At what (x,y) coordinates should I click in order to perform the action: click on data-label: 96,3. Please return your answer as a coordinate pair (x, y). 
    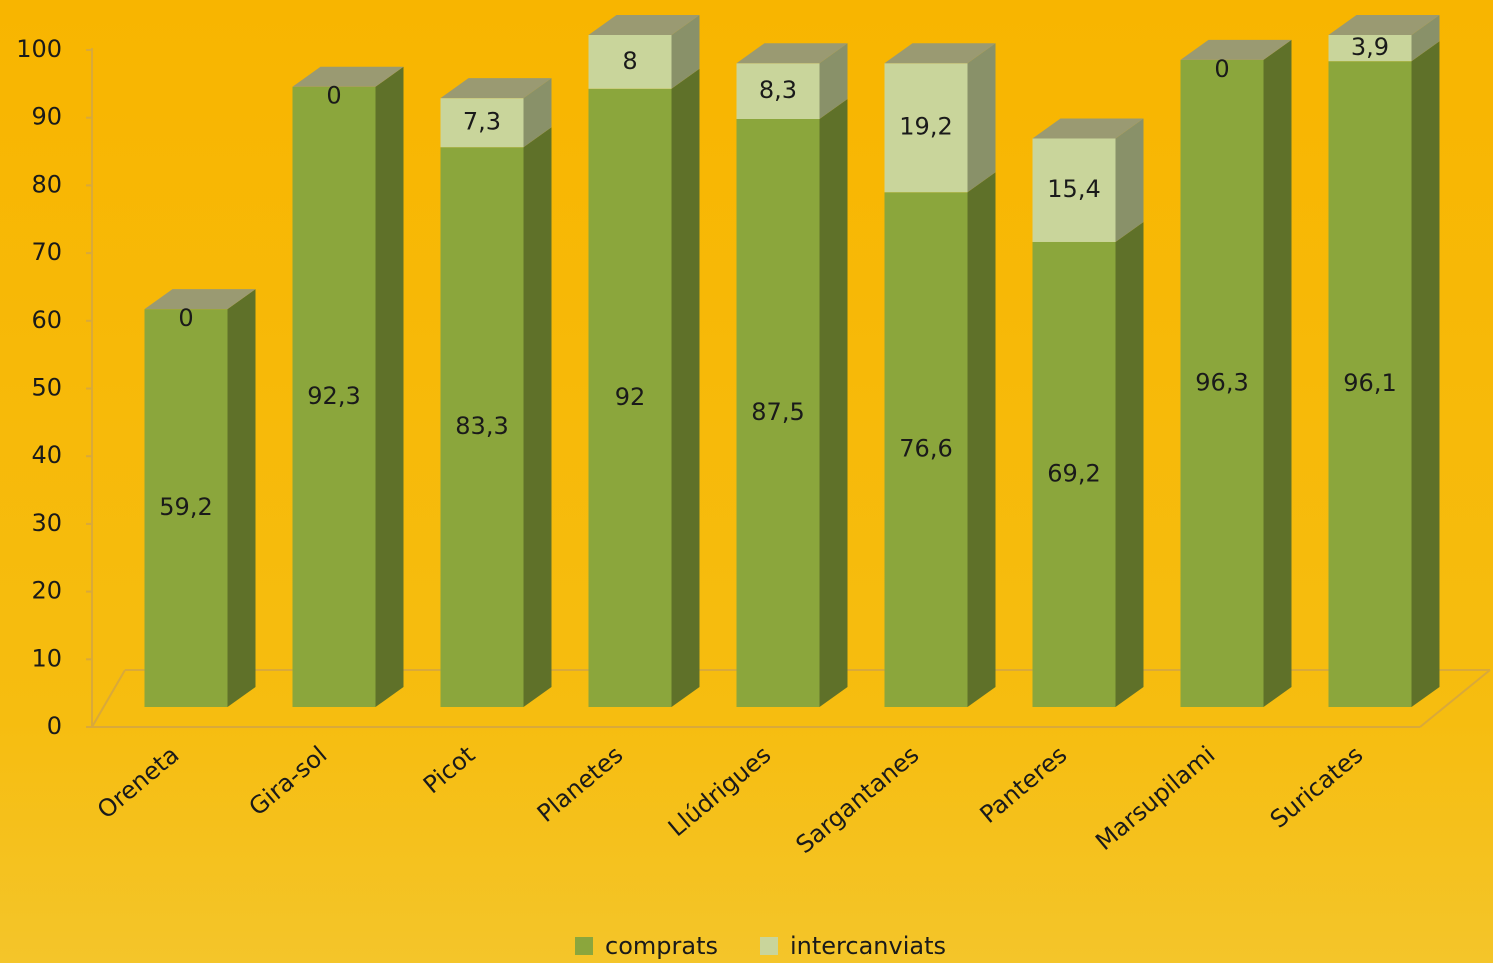
    Looking at the image, I should click on (1221, 382).